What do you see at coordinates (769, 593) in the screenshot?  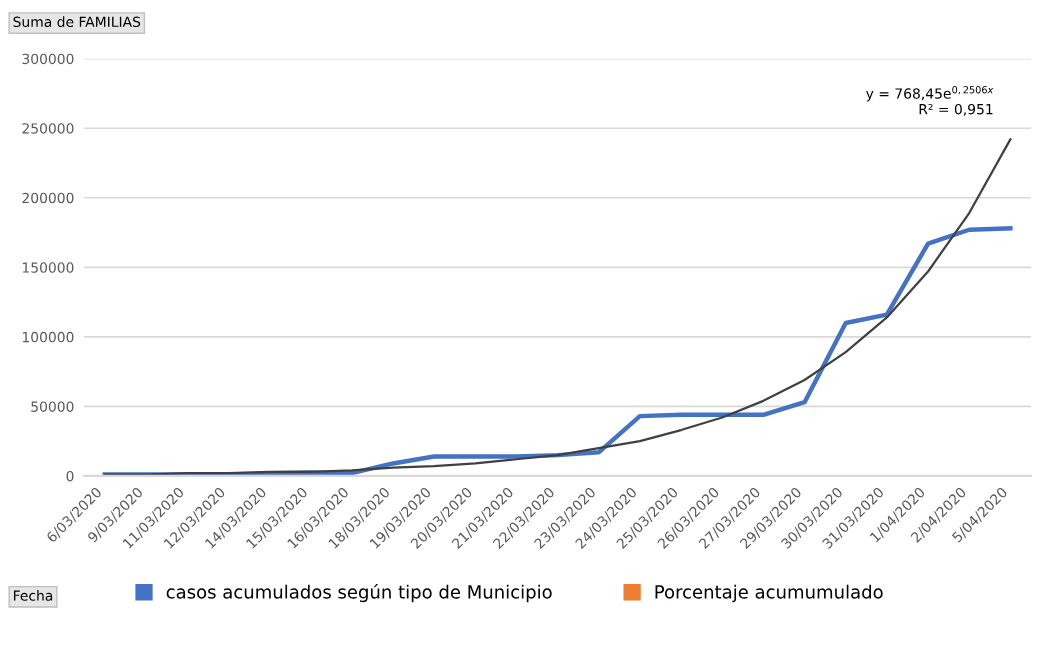 I see `legend-label: Porcentaje acumumulado` at bounding box center [769, 593].